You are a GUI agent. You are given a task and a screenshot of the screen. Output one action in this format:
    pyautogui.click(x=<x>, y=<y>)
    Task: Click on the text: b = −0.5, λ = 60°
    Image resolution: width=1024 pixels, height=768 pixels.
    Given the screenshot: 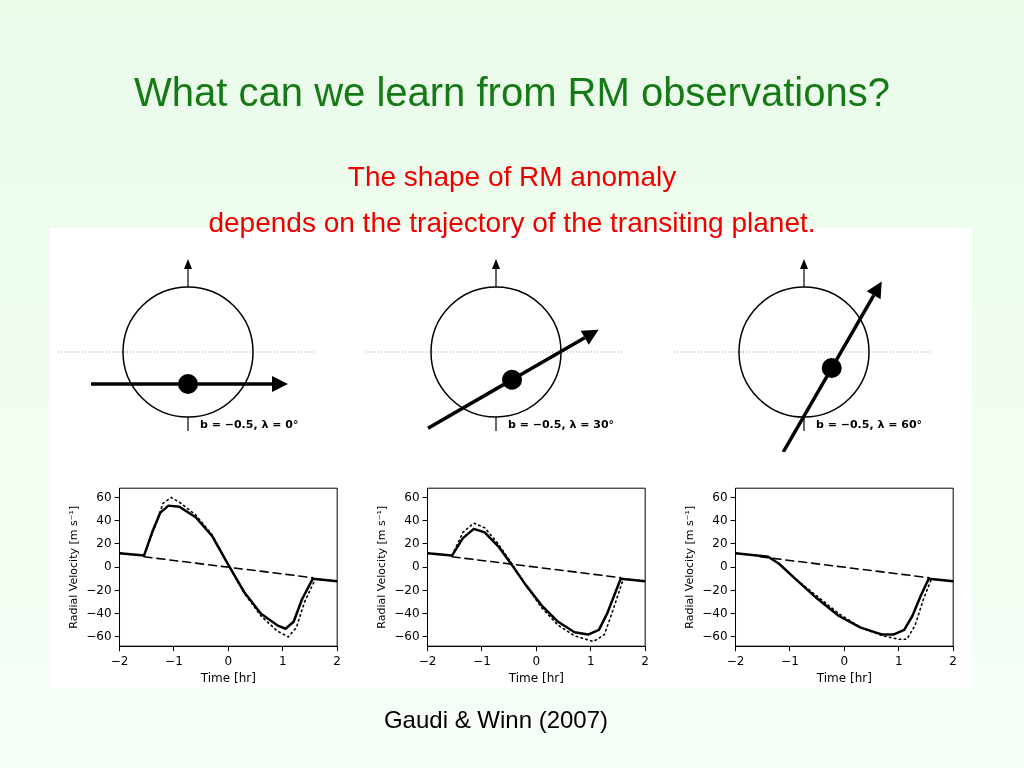 What is the action you would take?
    pyautogui.click(x=869, y=424)
    